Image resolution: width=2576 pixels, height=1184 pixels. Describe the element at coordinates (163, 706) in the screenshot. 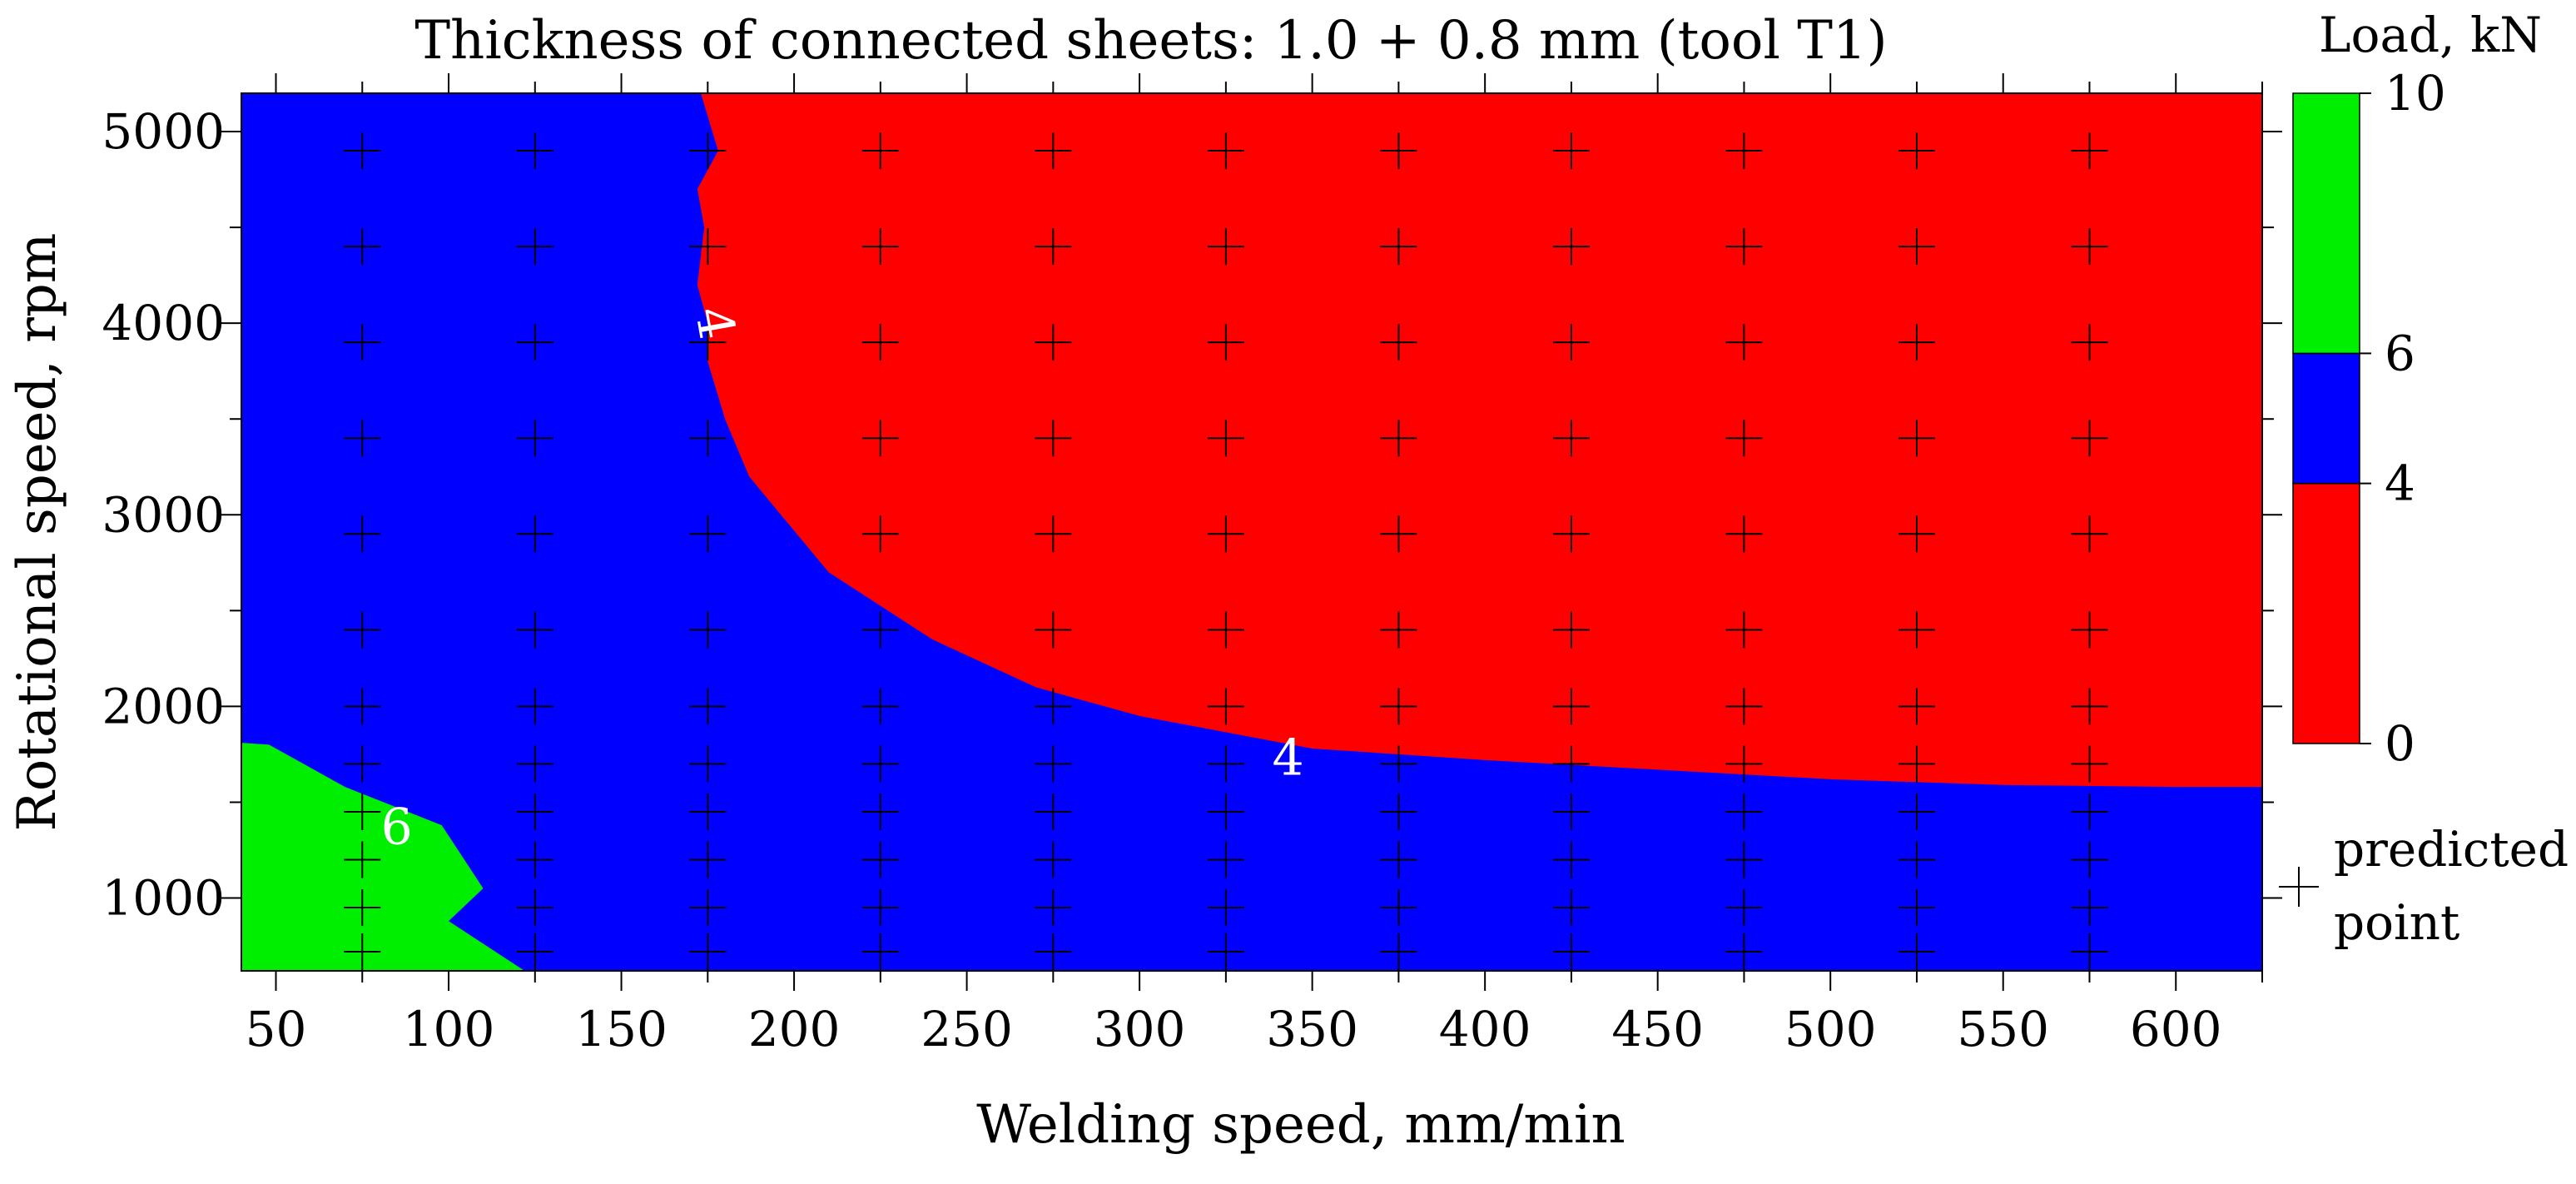

I see `y-tick-label: 2000` at that location.